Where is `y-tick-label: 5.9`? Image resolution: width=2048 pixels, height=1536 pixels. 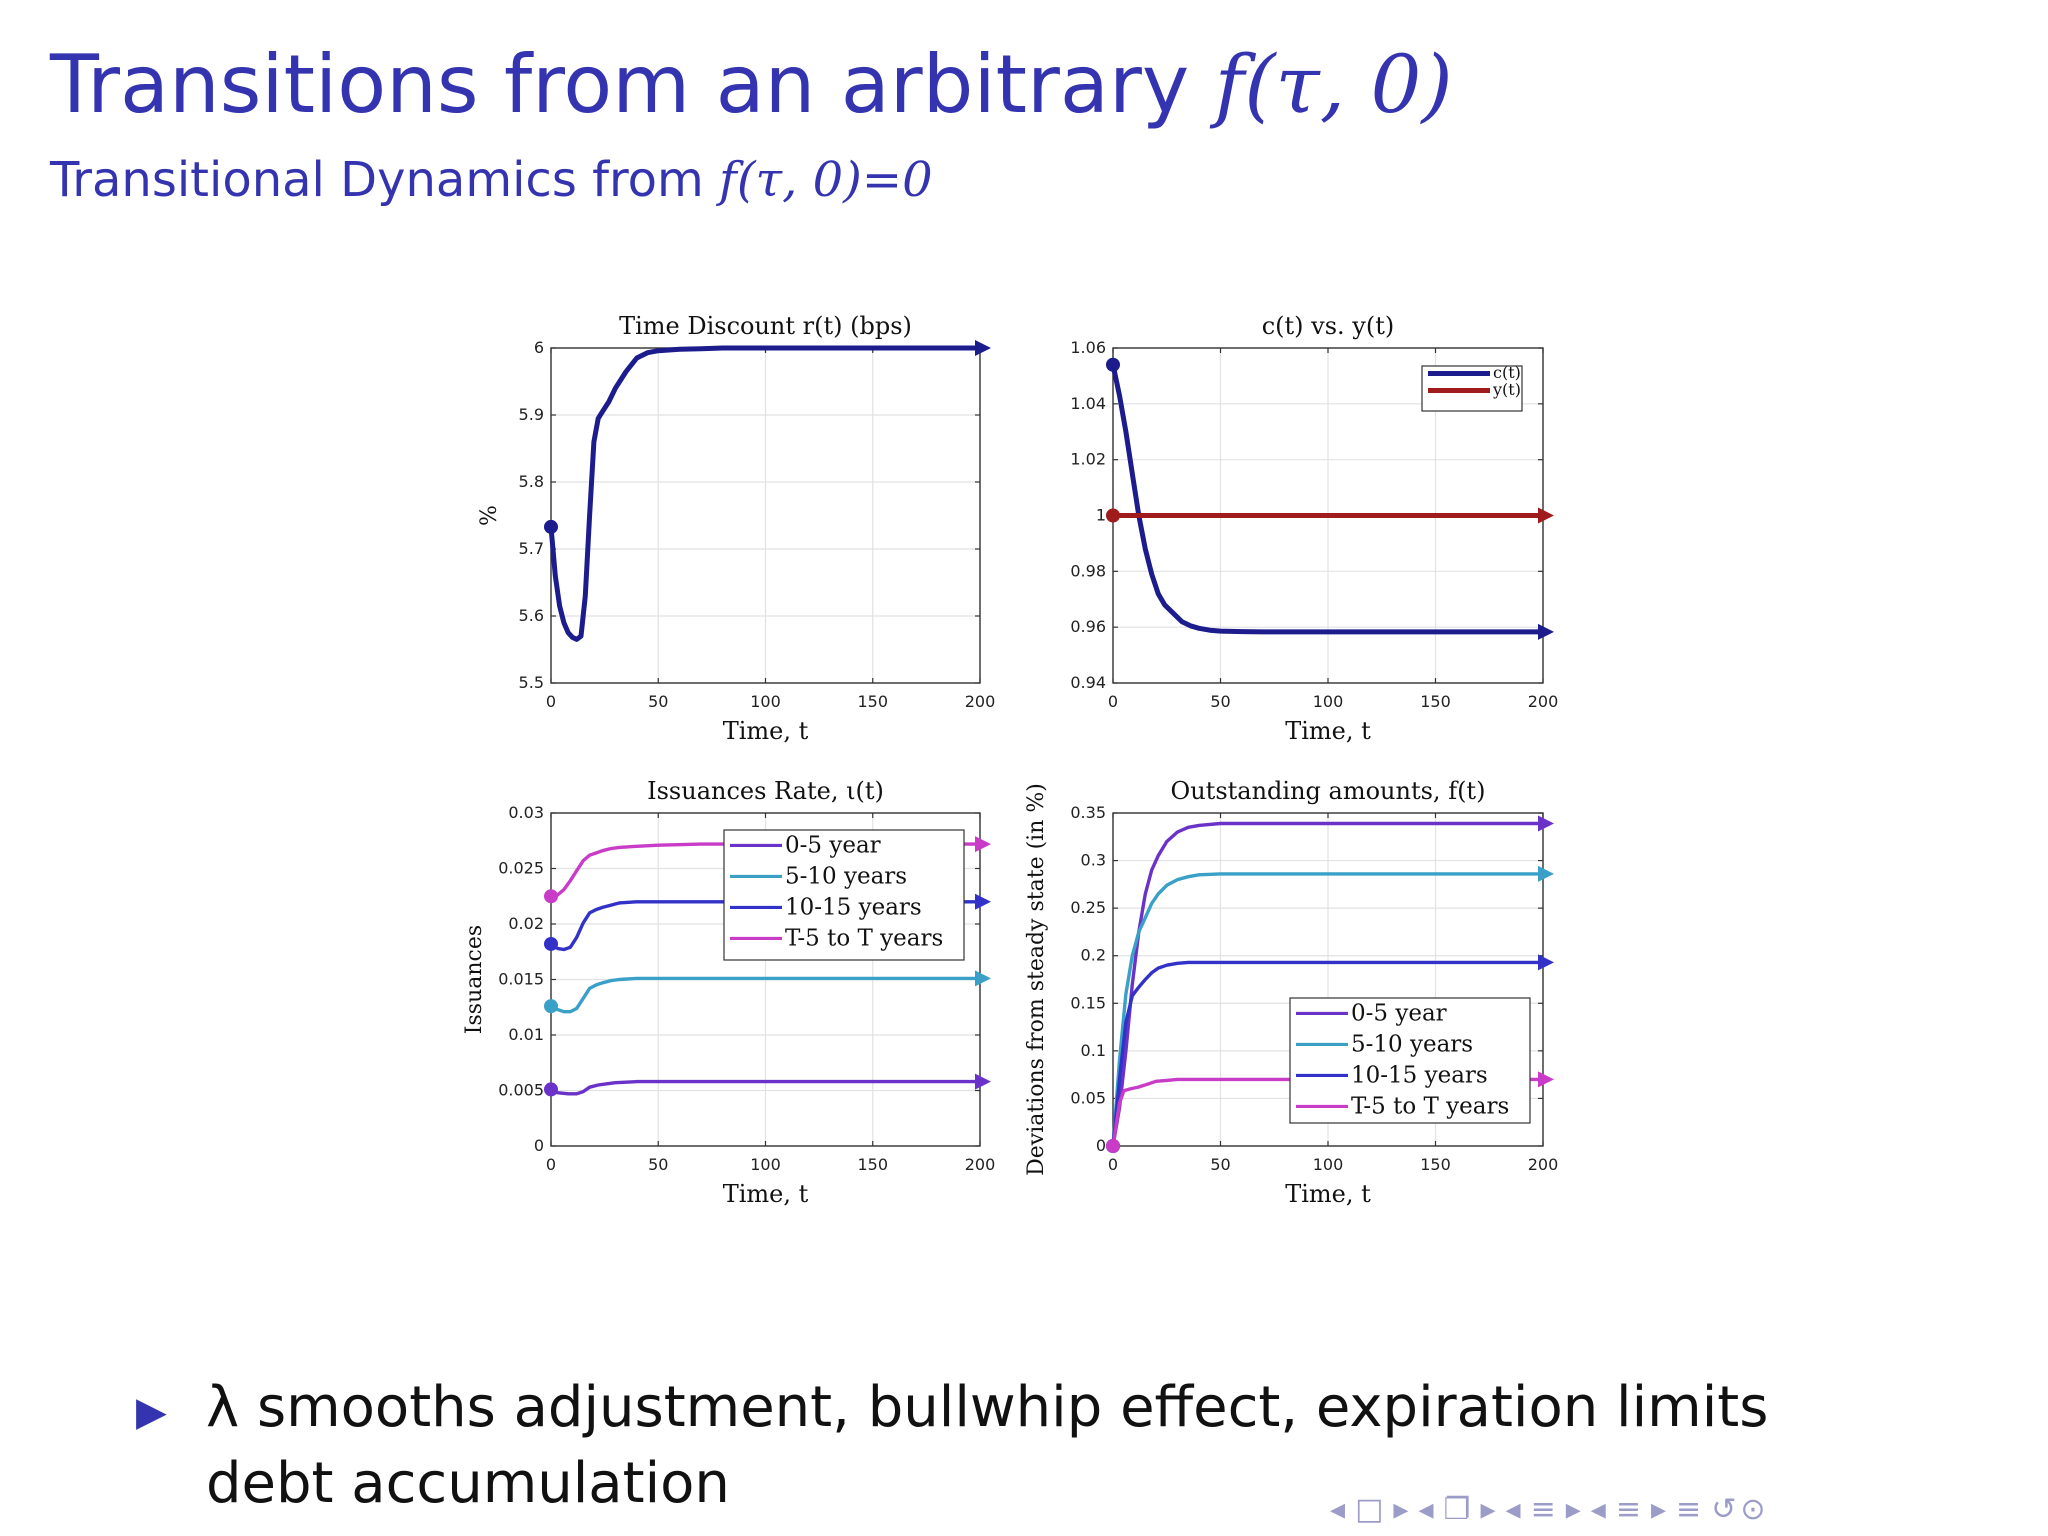
y-tick-label: 5.9 is located at coordinates (531, 414).